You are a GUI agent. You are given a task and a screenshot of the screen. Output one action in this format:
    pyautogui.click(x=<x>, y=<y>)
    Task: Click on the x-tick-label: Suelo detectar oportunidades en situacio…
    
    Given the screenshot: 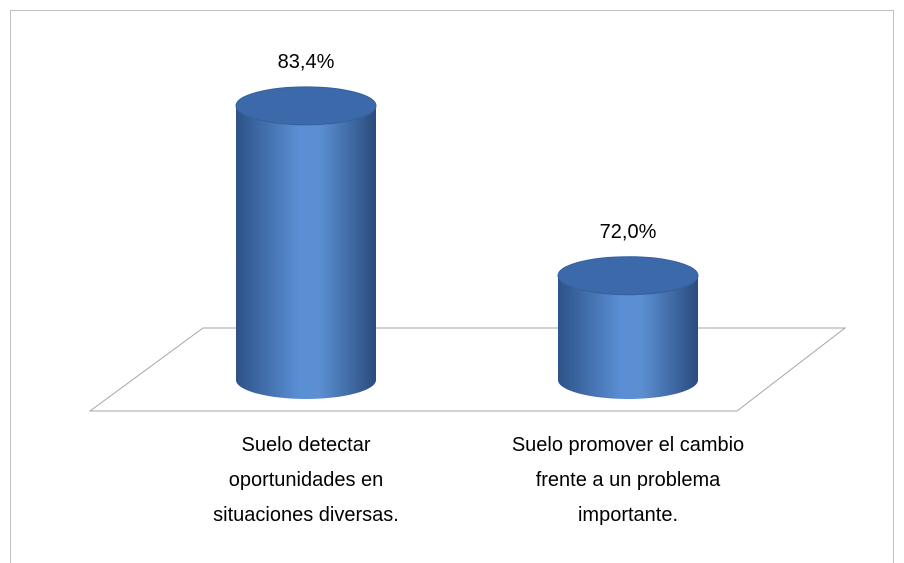 What is the action you would take?
    pyautogui.click(x=306, y=480)
    